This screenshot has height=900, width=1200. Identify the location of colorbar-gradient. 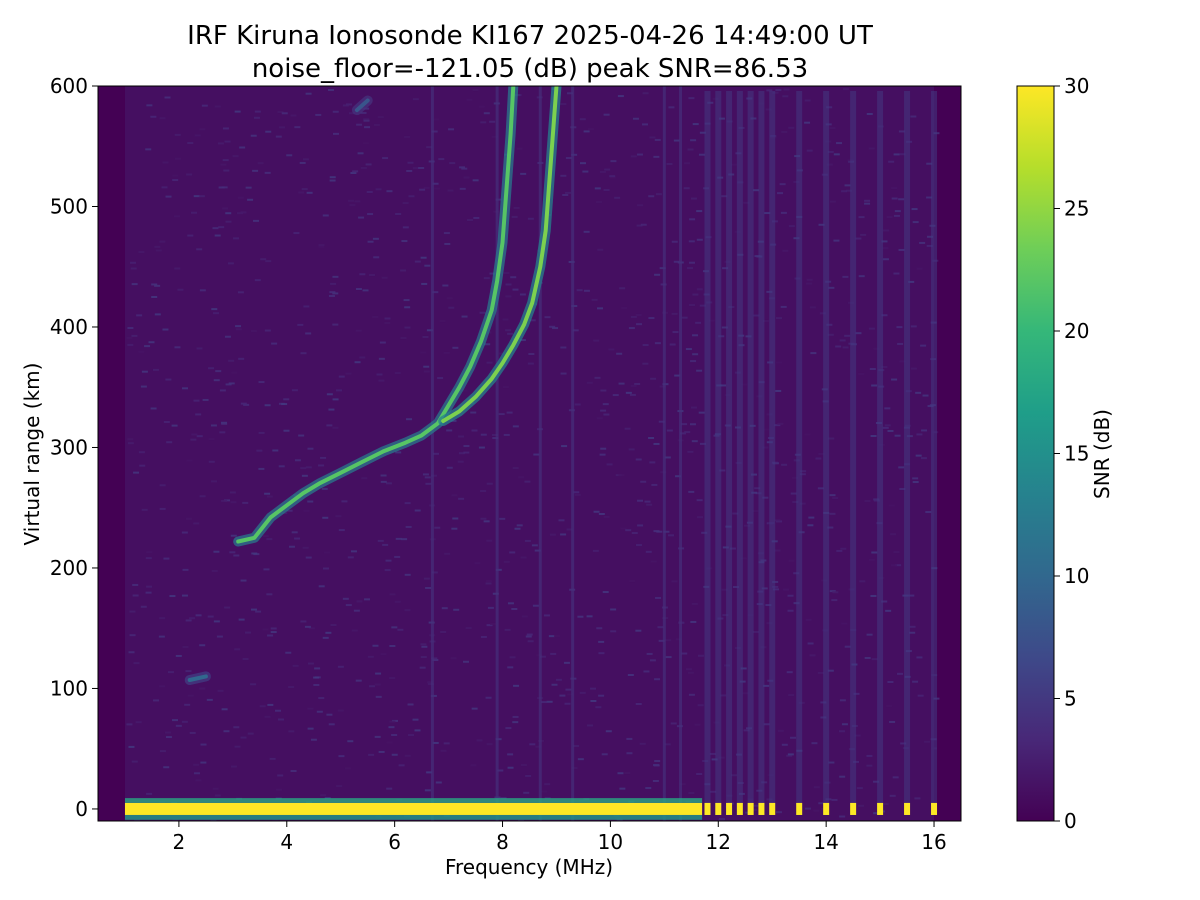
(1035, 453).